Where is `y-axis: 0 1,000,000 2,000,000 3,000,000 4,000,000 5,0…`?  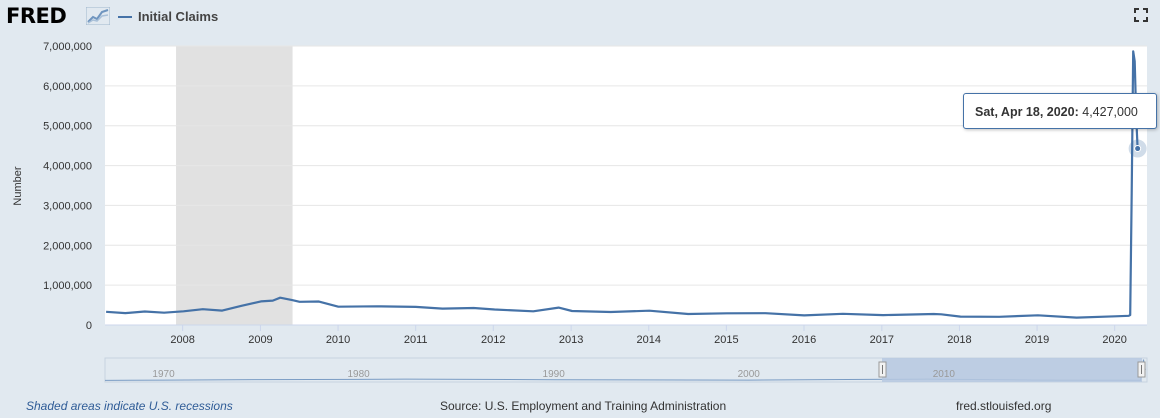
y-axis: 0 1,000,000 2,000,000 3,000,000 4,000,000 5,0… is located at coordinates (67, 186).